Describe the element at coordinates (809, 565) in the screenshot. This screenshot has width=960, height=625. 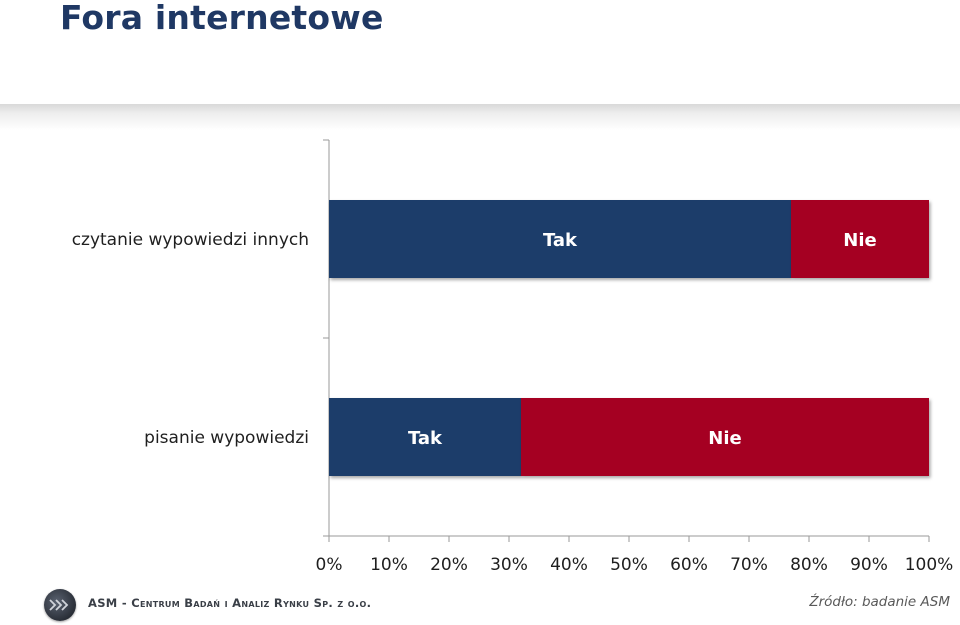
I see `x-tick-label: 80%` at that location.